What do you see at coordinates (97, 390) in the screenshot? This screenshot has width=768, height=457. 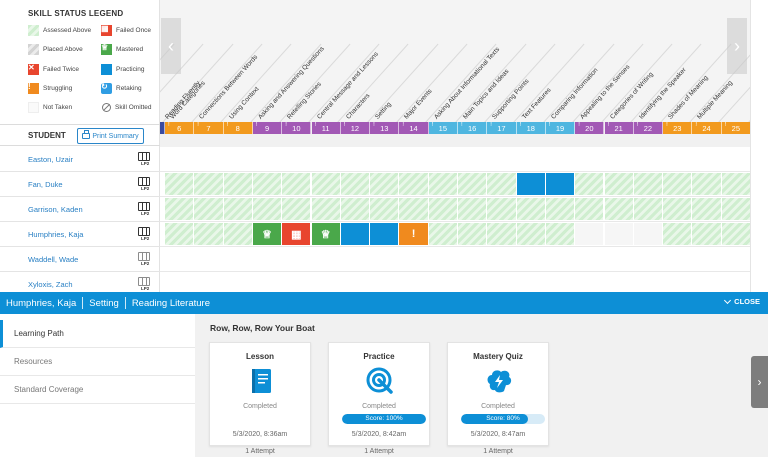 I see `nav-standard-coverage: Standard Coverage` at bounding box center [97, 390].